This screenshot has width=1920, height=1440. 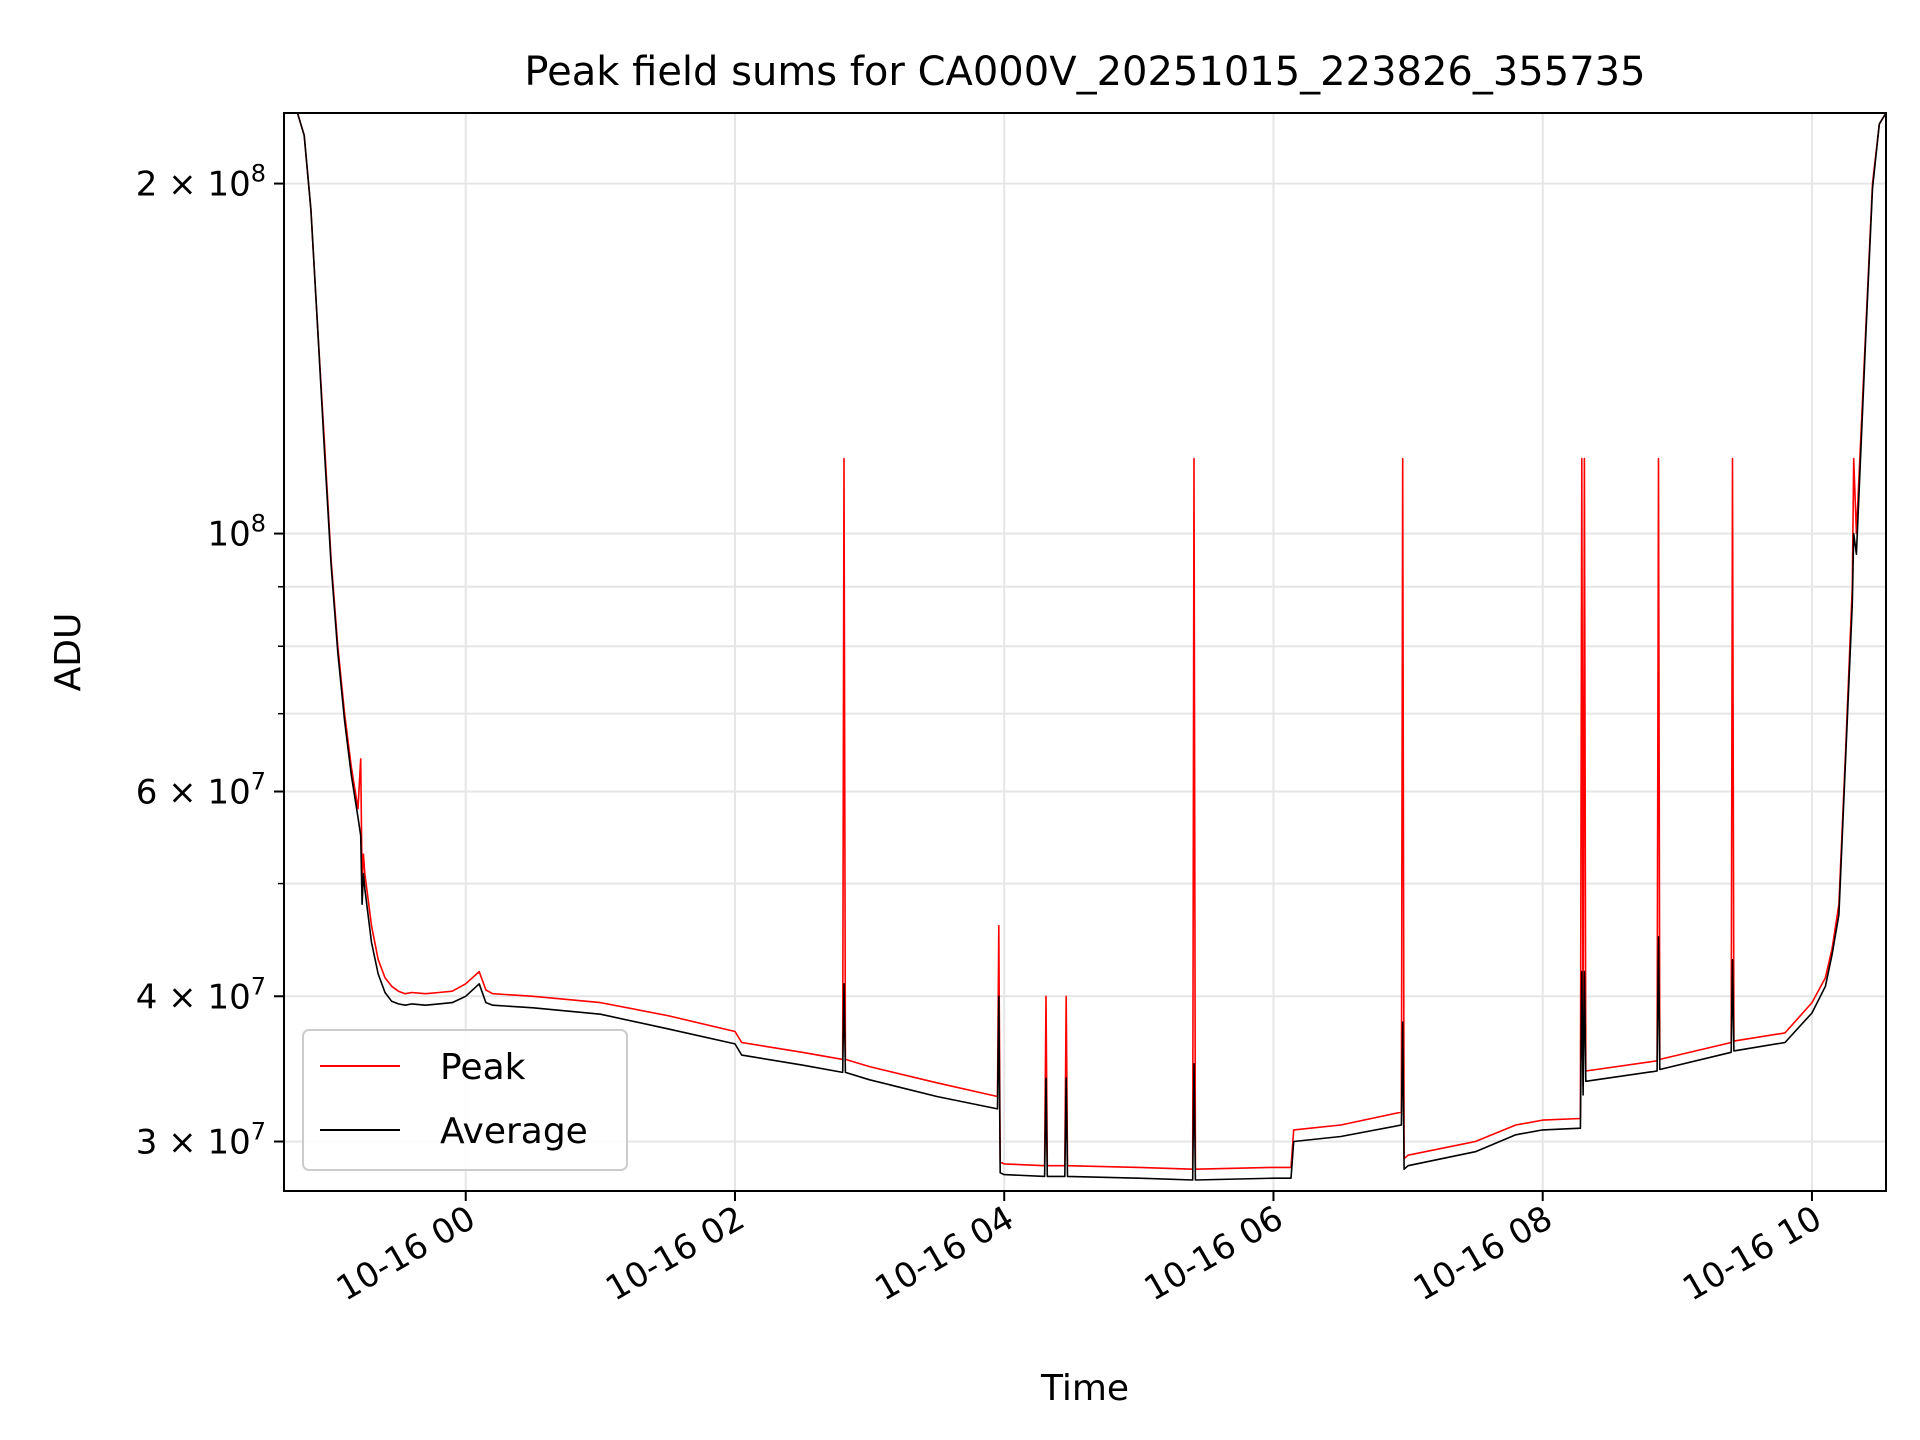 What do you see at coordinates (193, 997) in the screenshot?
I see `y-tick-label-base: 4 × 10` at bounding box center [193, 997].